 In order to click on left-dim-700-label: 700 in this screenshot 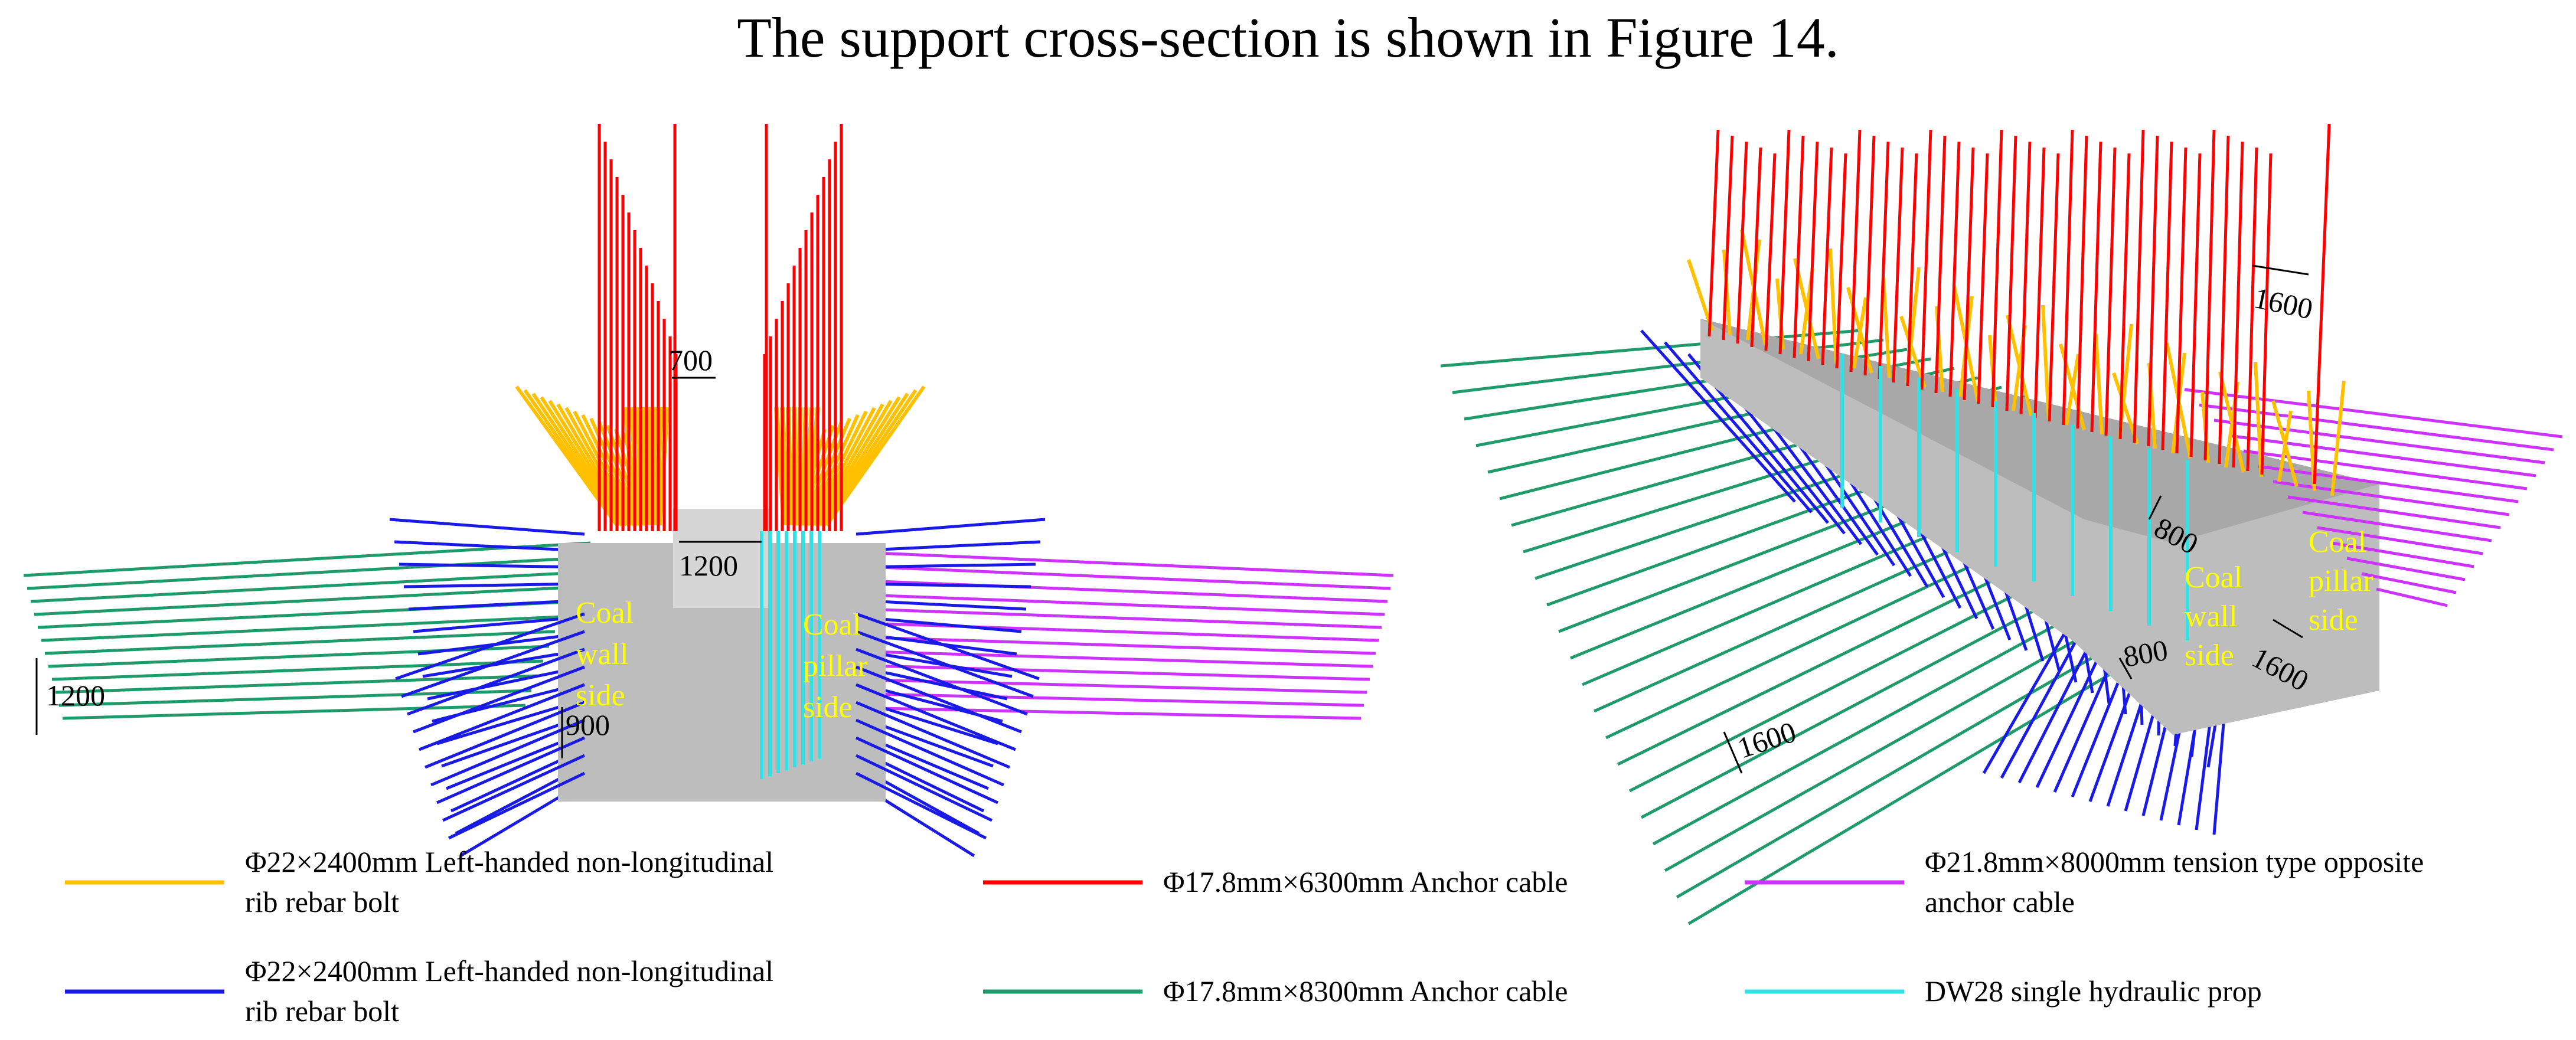, I will do `click(690, 360)`.